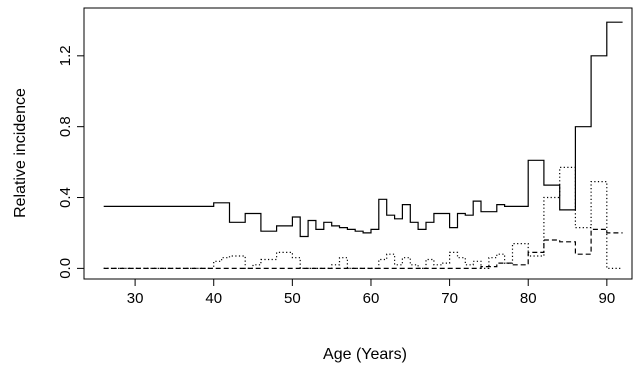  I want to click on x-tick-label: 40, so click(213, 298).